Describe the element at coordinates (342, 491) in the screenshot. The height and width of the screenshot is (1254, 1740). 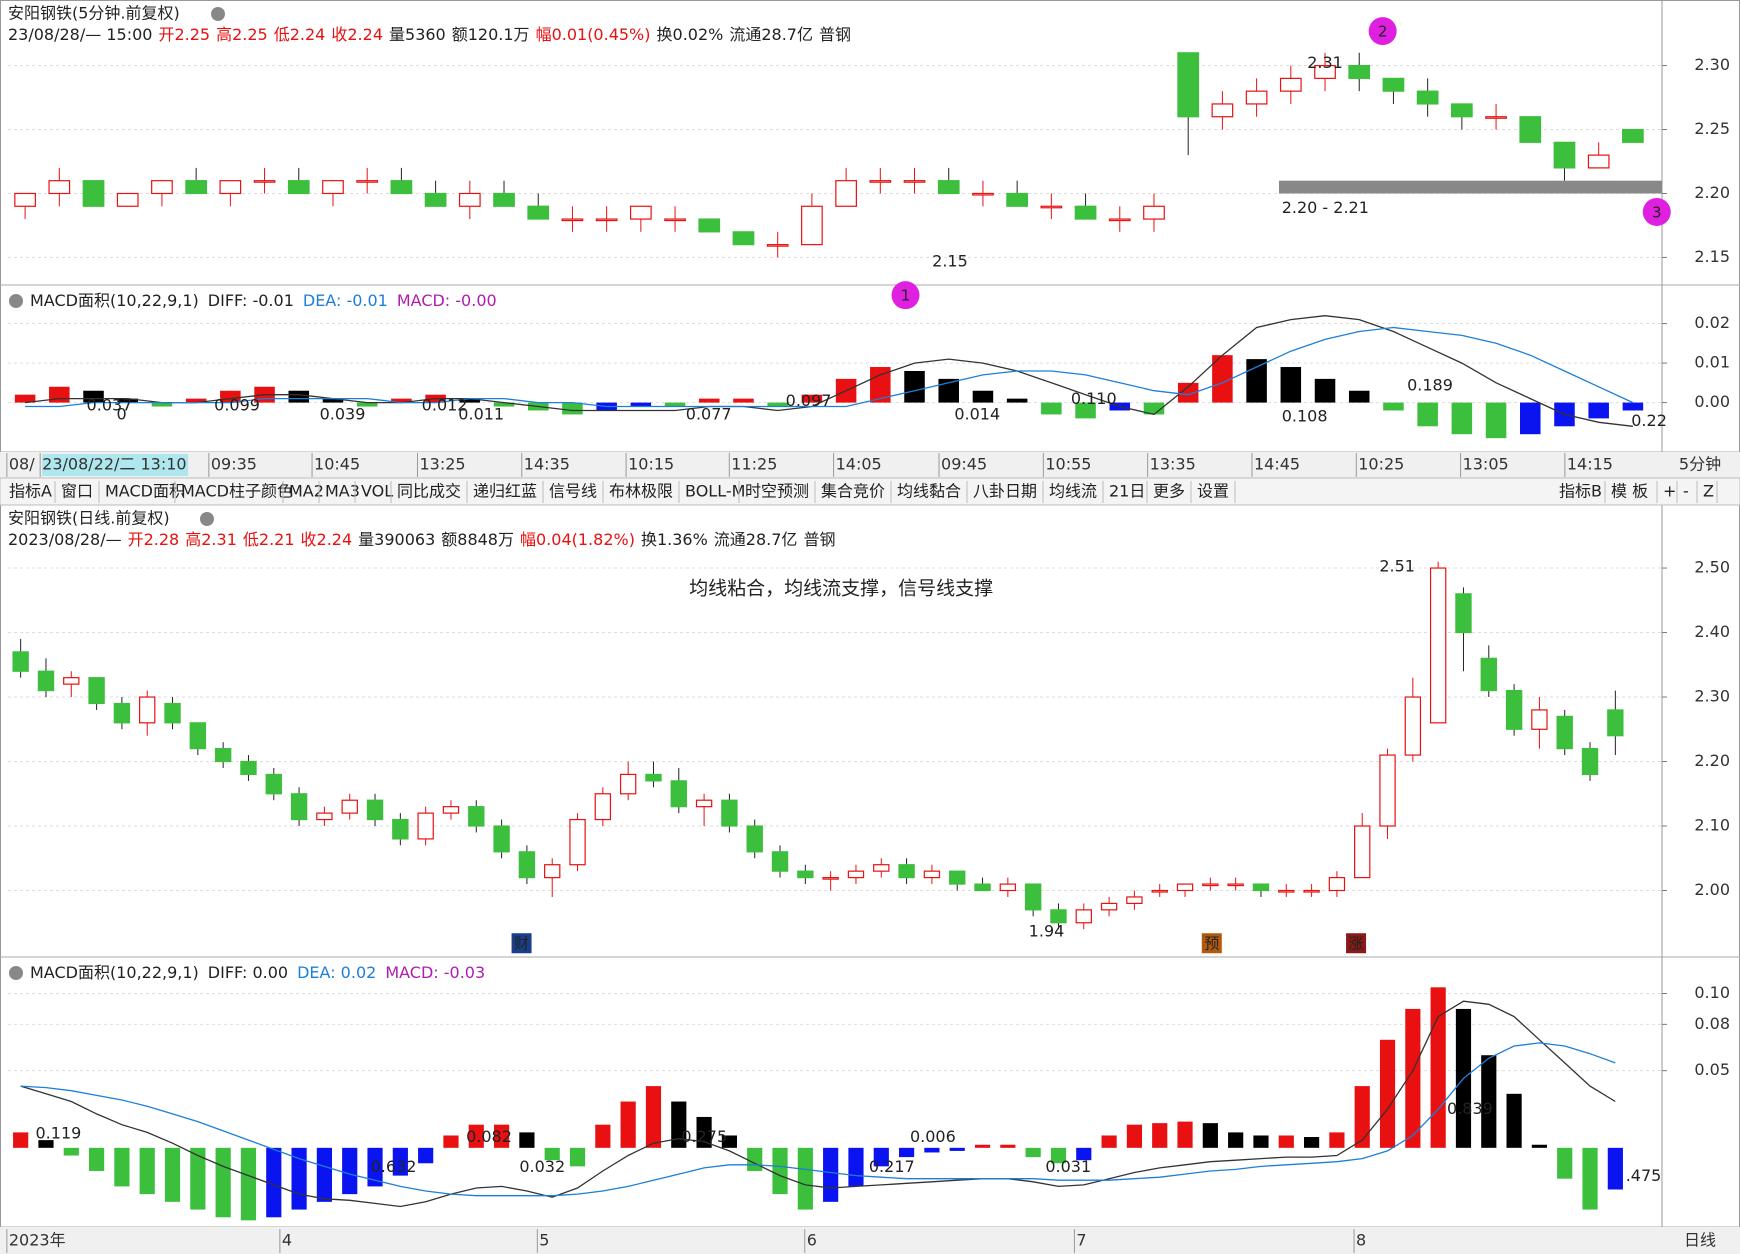
I see `toolbar-item: MA3` at that location.